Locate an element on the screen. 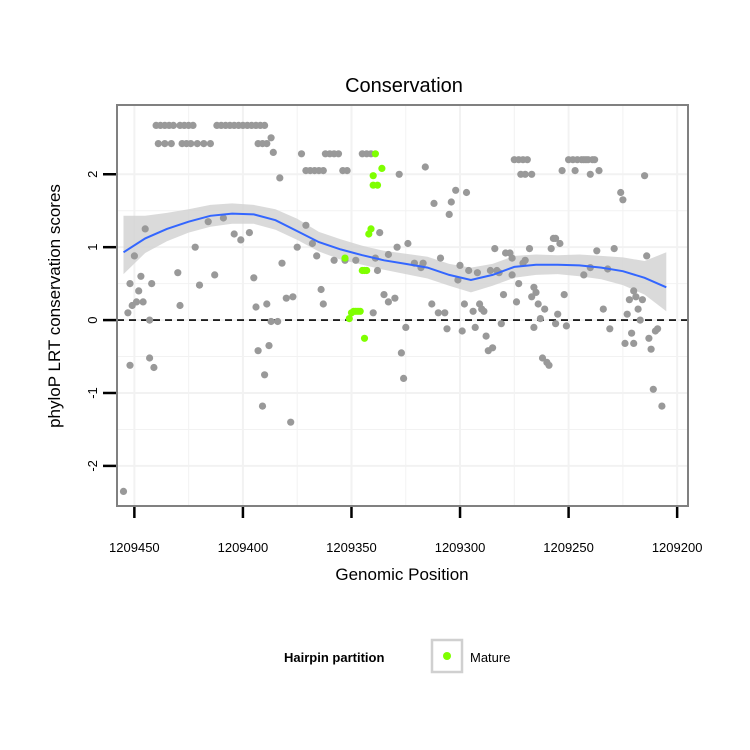 The image size is (750, 750). y-axis: -2 -1 0 1 2 is located at coordinates (100, 321).